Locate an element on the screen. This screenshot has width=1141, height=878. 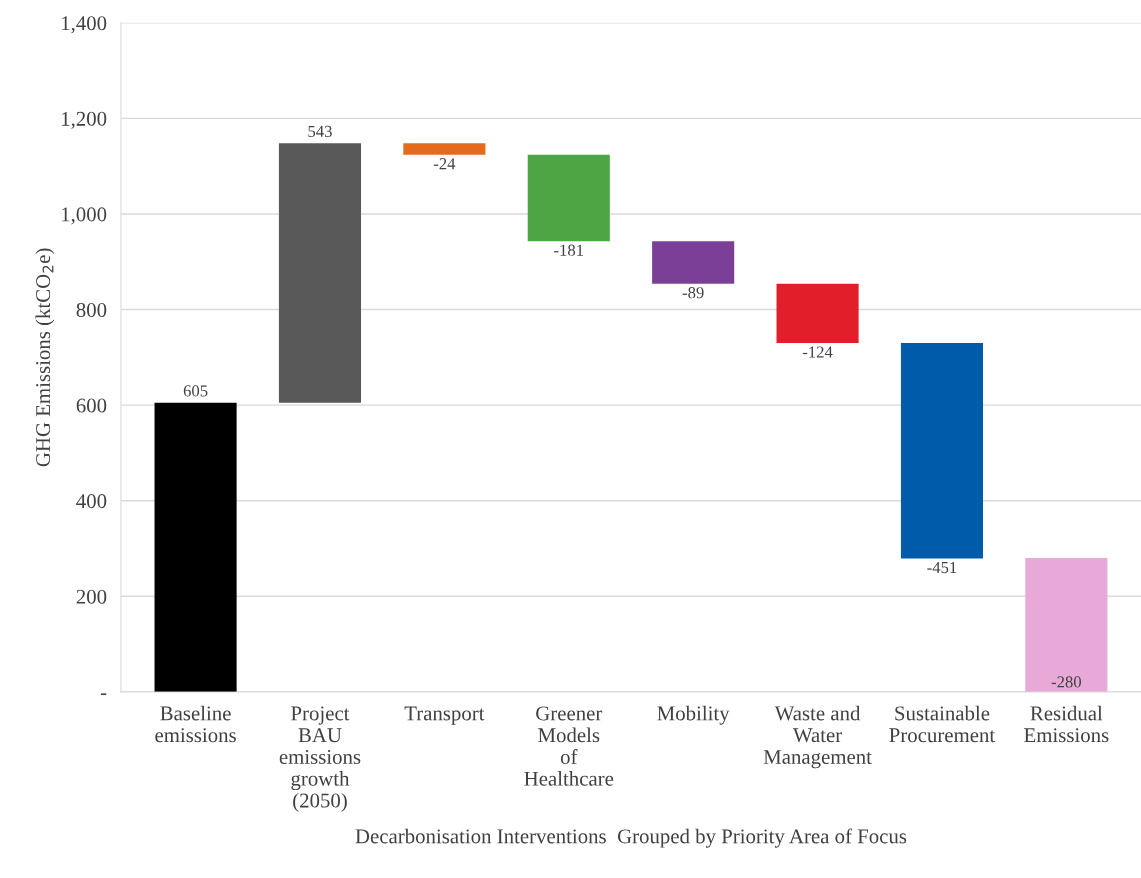
data-label: -24 is located at coordinates (444, 164).